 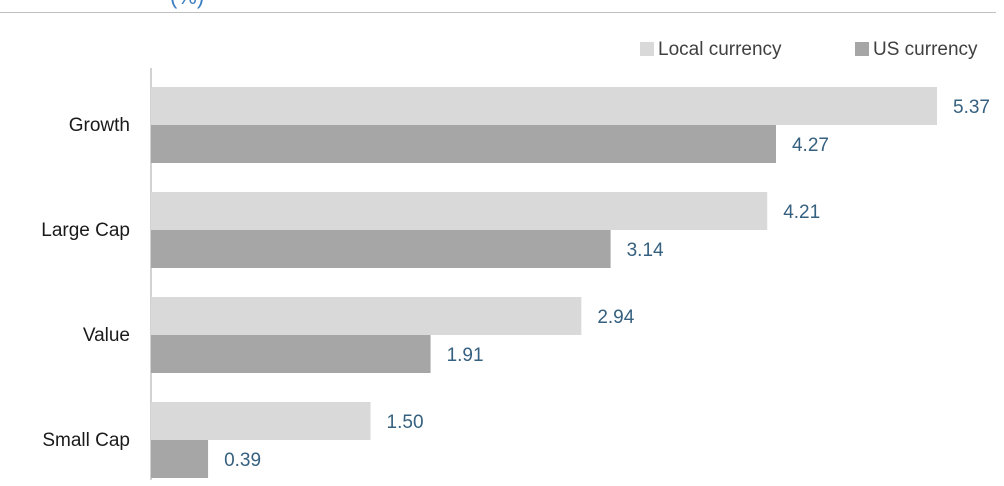 I want to click on data-label: 3.14, so click(x=645, y=250).